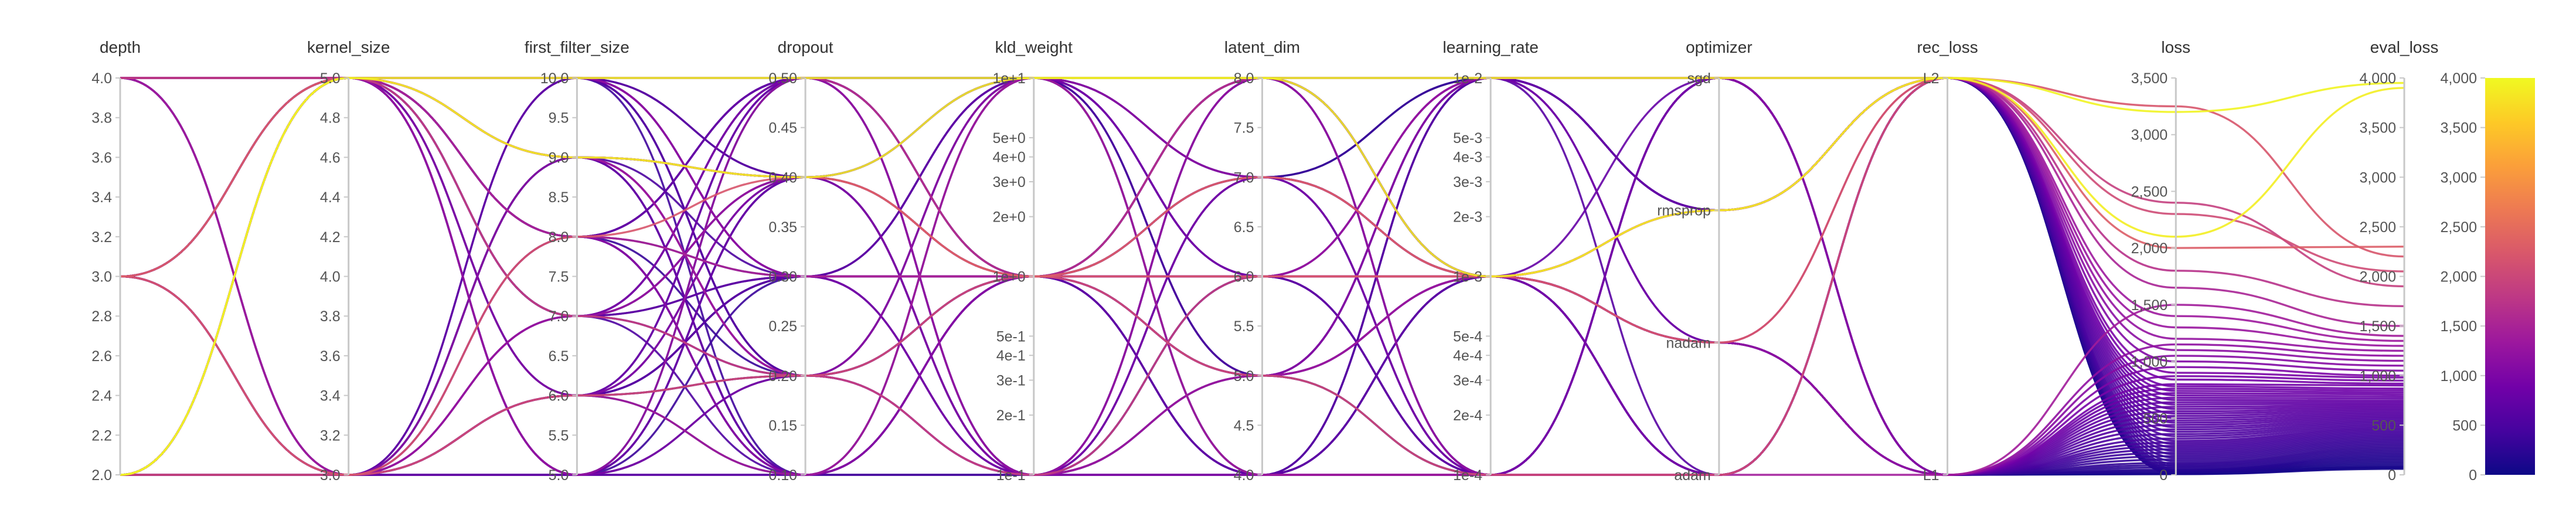 The height and width of the screenshot is (527, 2576). What do you see at coordinates (2464, 425) in the screenshot?
I see `colorbar-tick-label: 500` at bounding box center [2464, 425].